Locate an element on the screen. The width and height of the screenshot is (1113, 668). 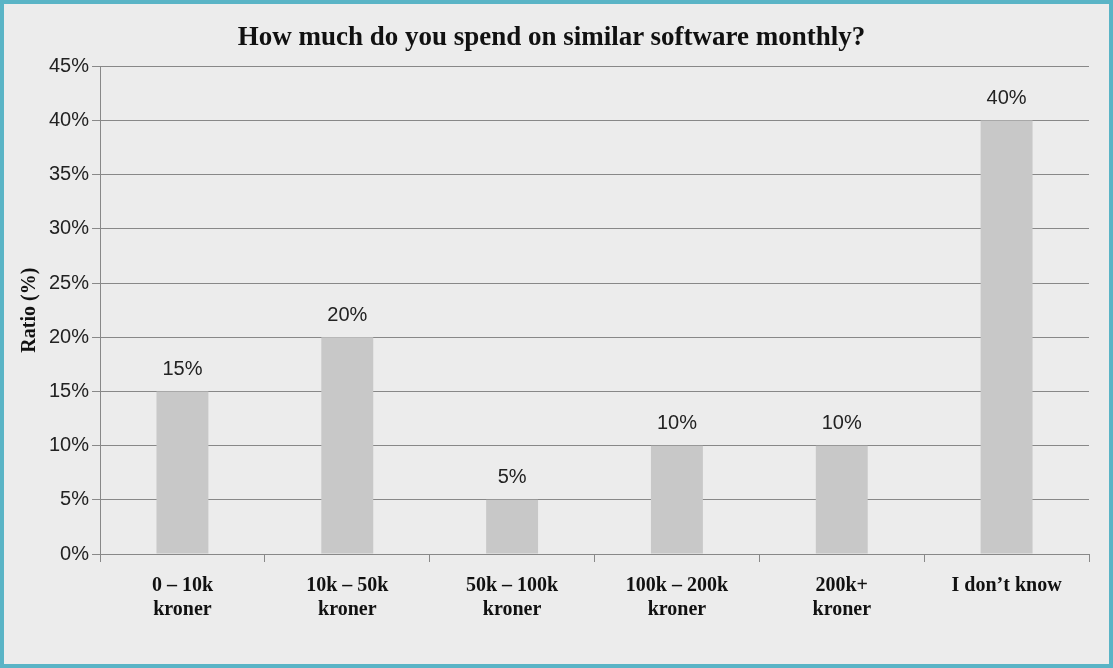
data-label: 5% is located at coordinates (512, 476).